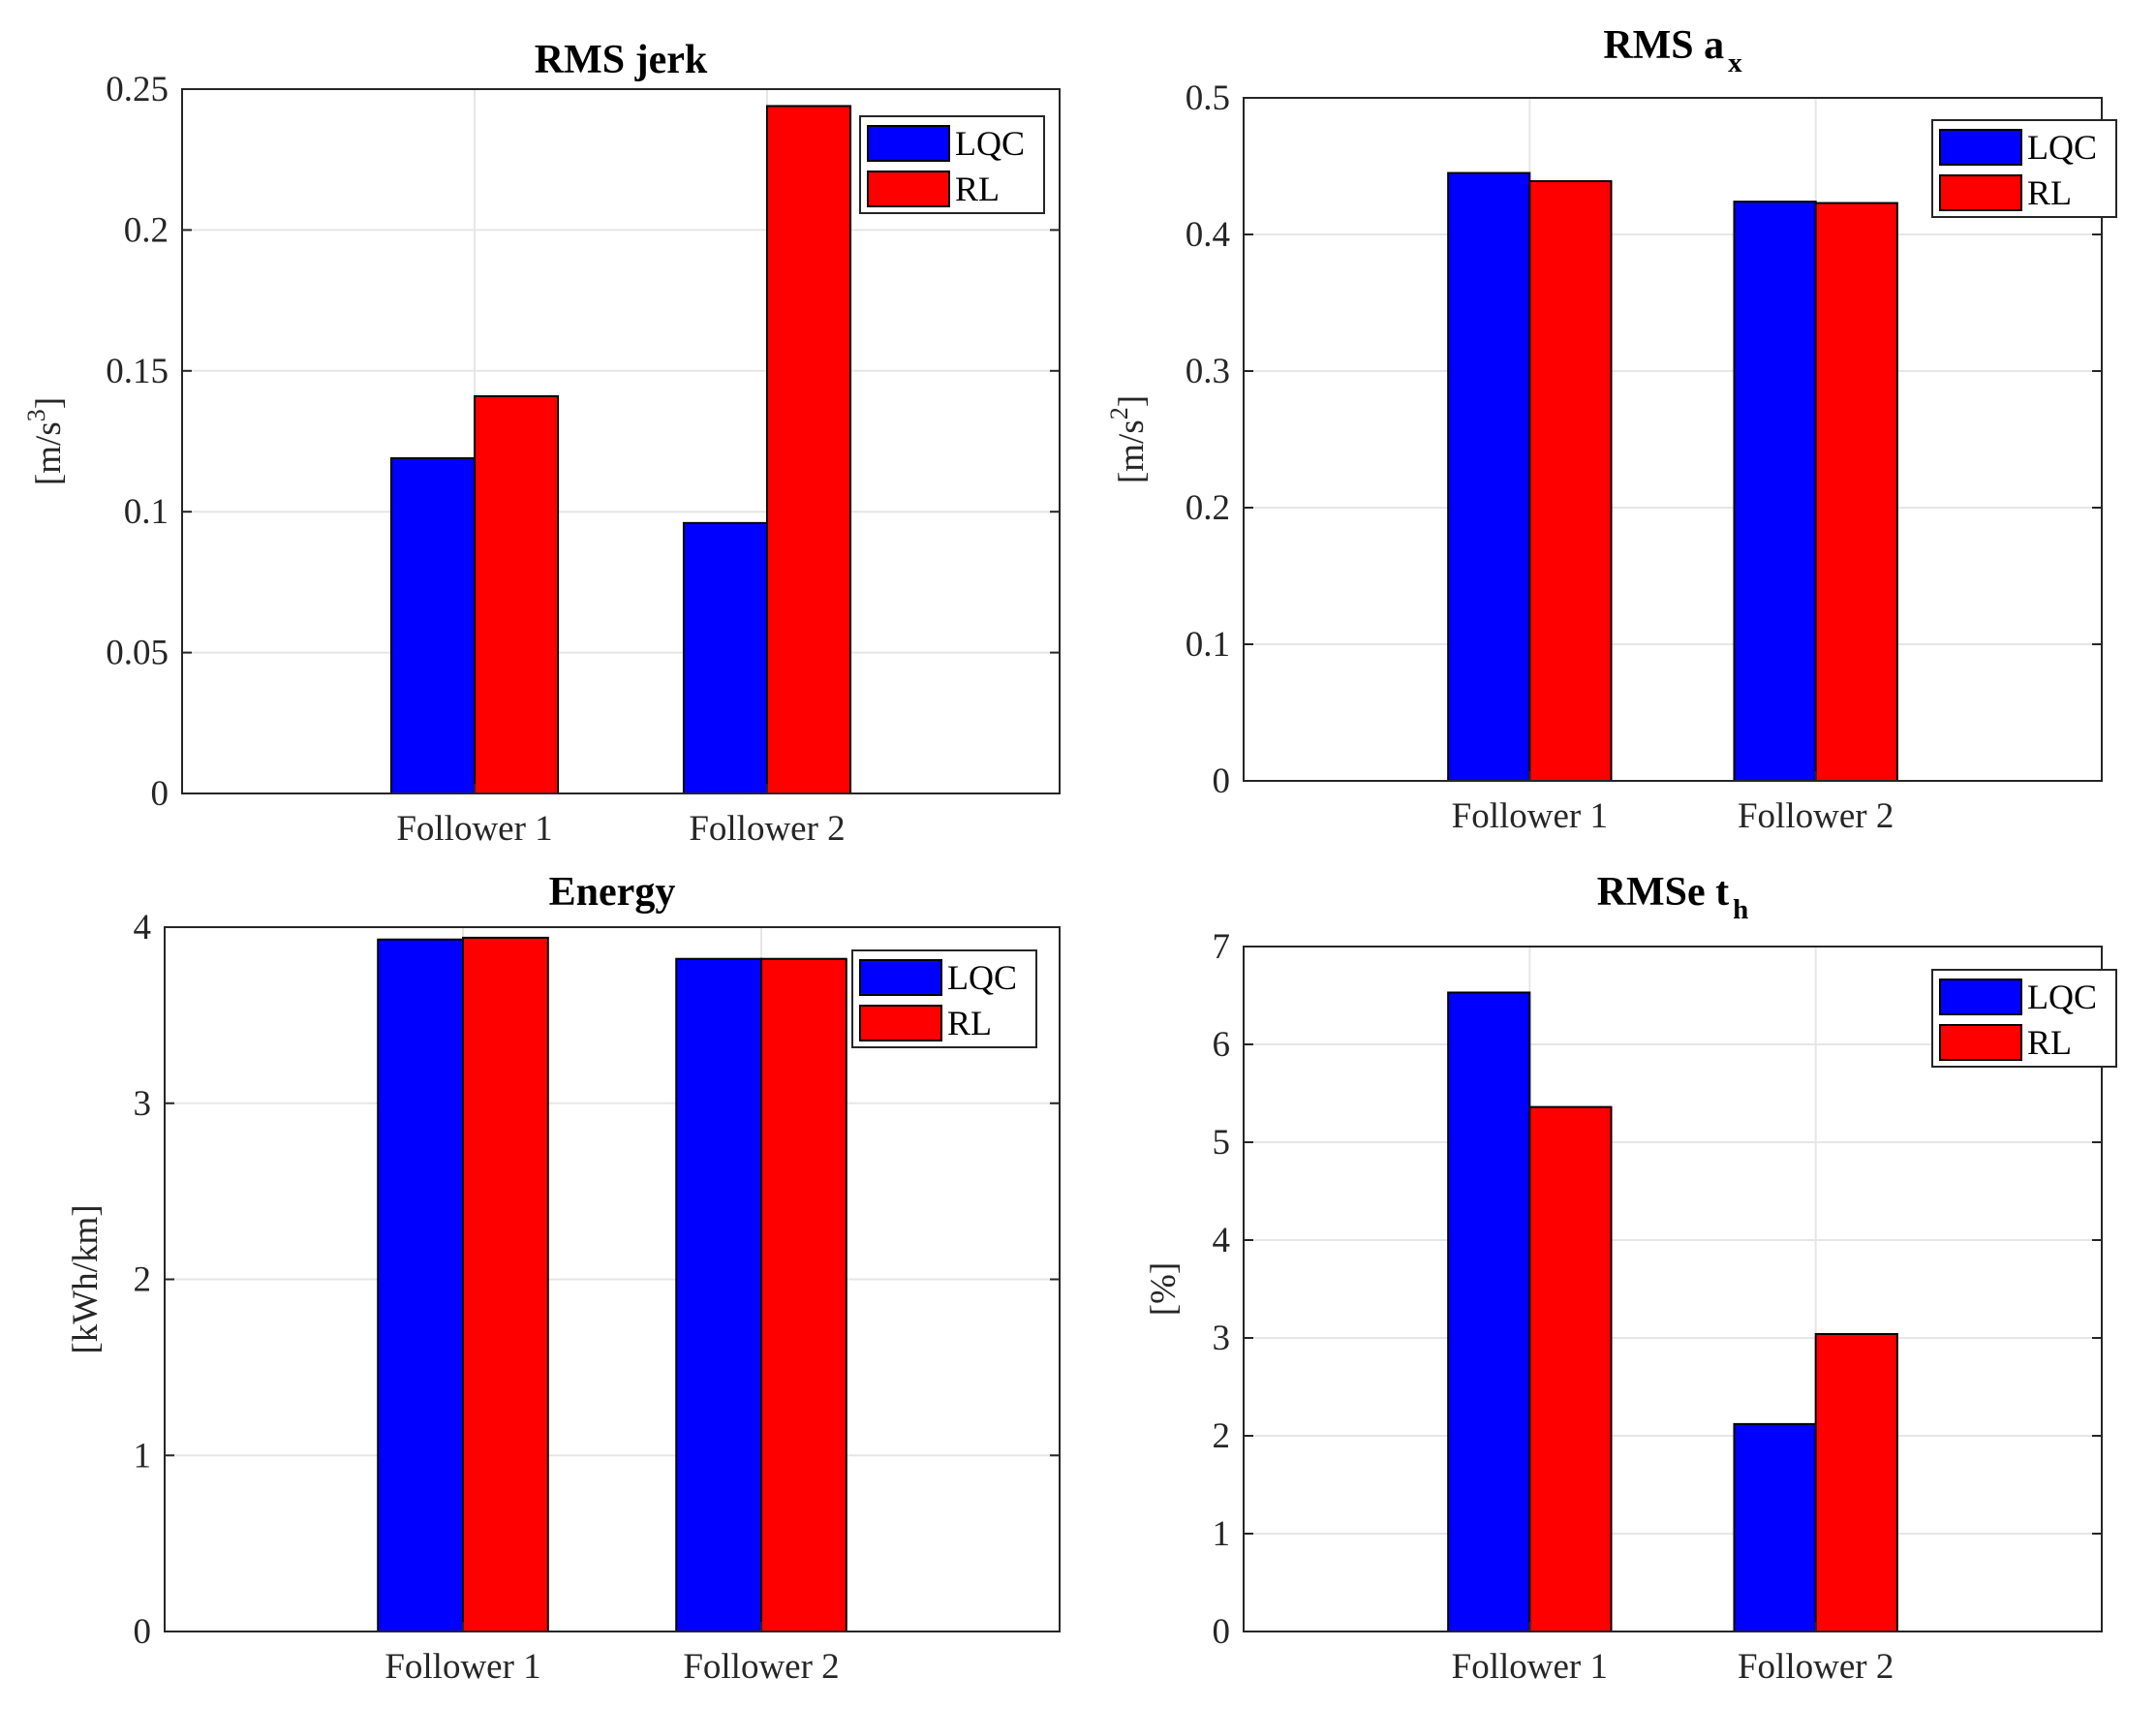 The image size is (2156, 1709). Describe the element at coordinates (1208, 235) in the screenshot. I see `y-tick-label: 0.4` at that location.